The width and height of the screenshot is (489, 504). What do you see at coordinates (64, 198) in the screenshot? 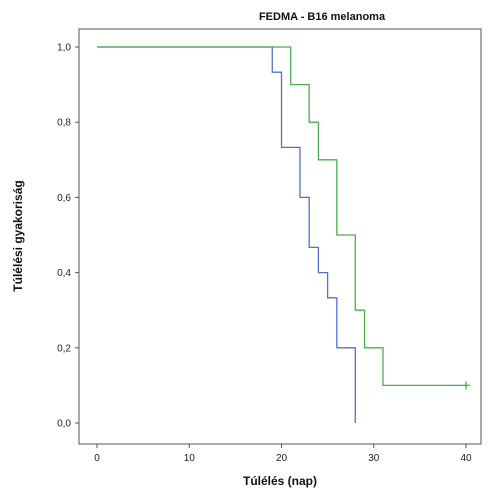
I see `y-tick-label: 0,6` at bounding box center [64, 198].